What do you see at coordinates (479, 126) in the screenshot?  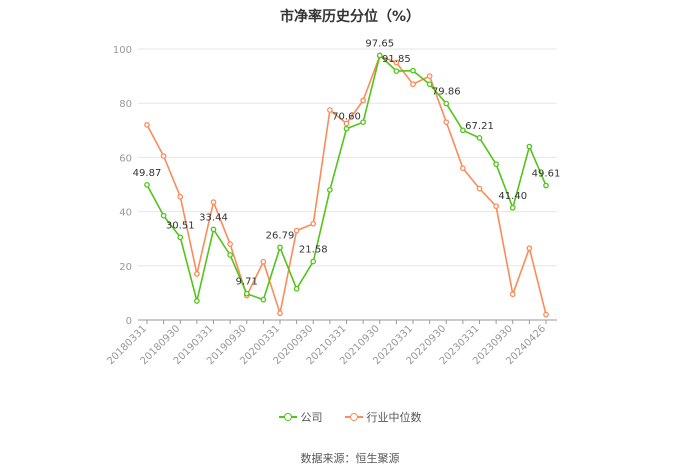 I see `data-label-20: 67.21` at bounding box center [479, 126].